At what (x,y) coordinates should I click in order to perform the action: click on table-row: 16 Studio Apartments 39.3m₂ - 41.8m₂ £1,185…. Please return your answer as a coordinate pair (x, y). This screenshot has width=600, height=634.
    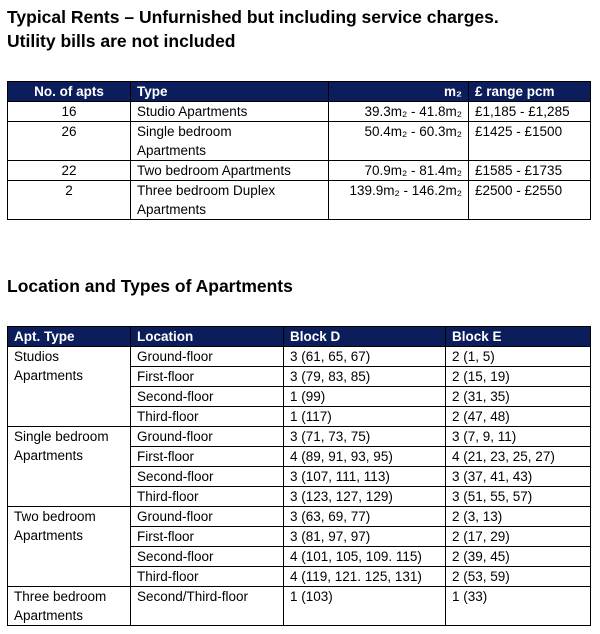
    Looking at the image, I should click on (299, 111).